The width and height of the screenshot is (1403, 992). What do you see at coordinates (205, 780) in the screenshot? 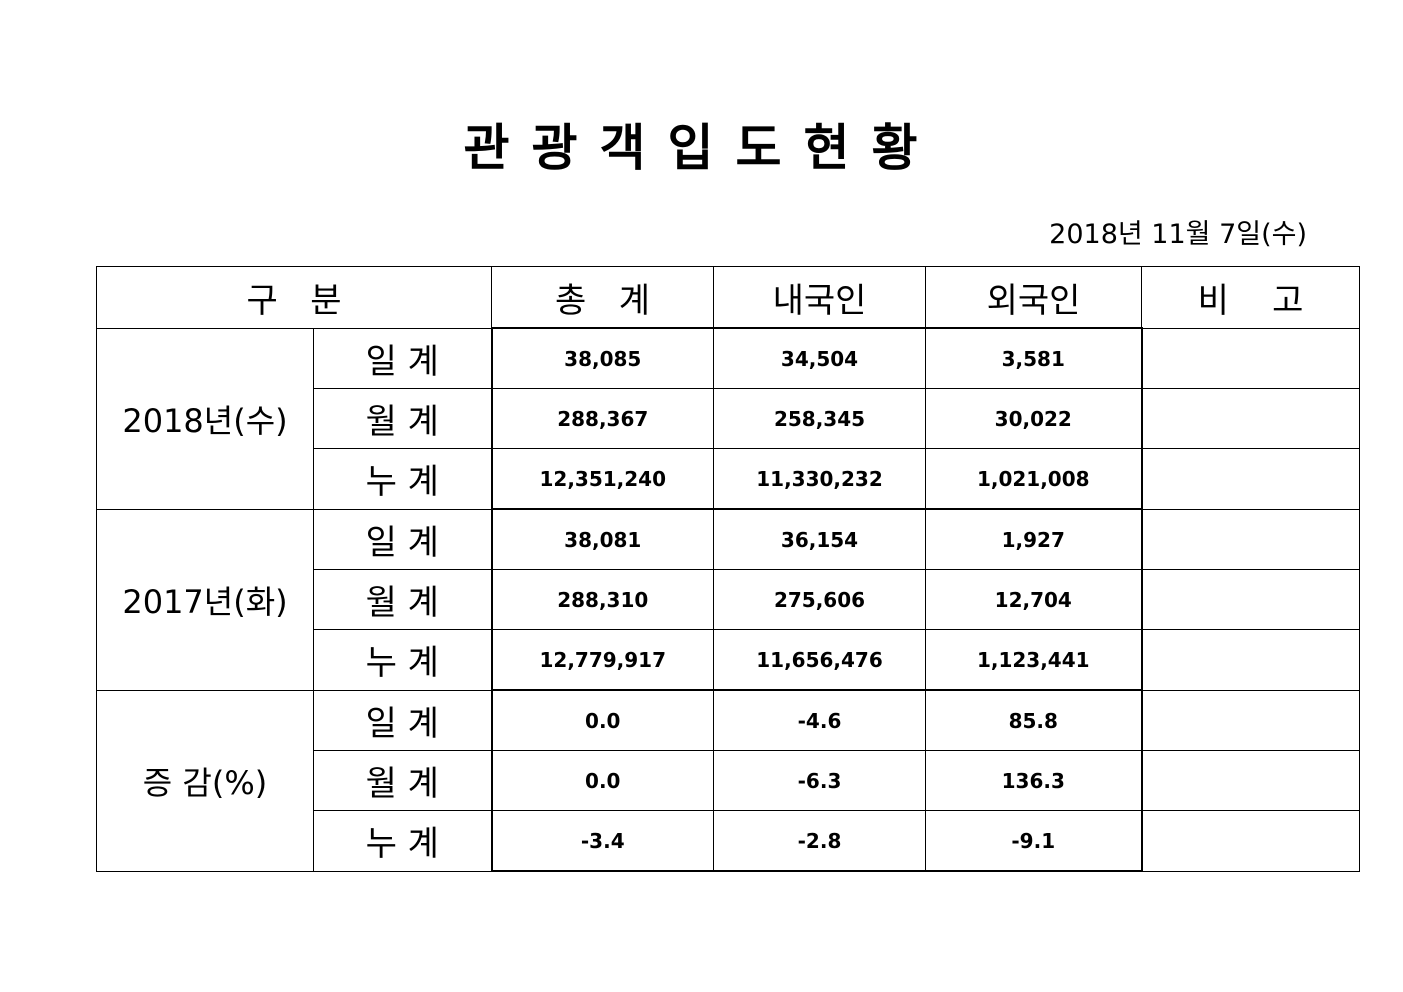
I see `group-label: 증 감(%)` at bounding box center [205, 780].